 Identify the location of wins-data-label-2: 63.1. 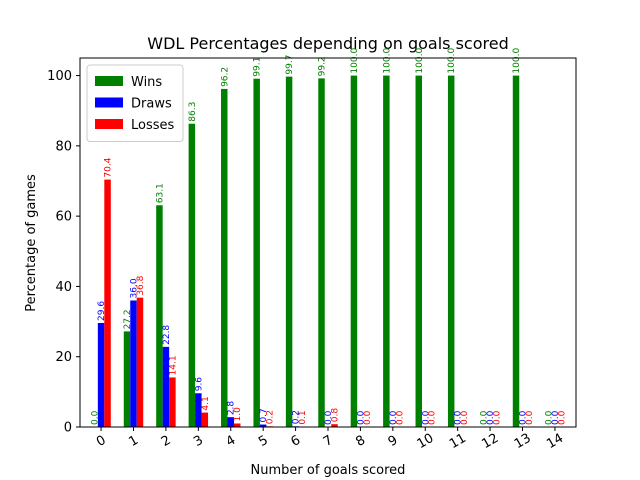
(160, 193).